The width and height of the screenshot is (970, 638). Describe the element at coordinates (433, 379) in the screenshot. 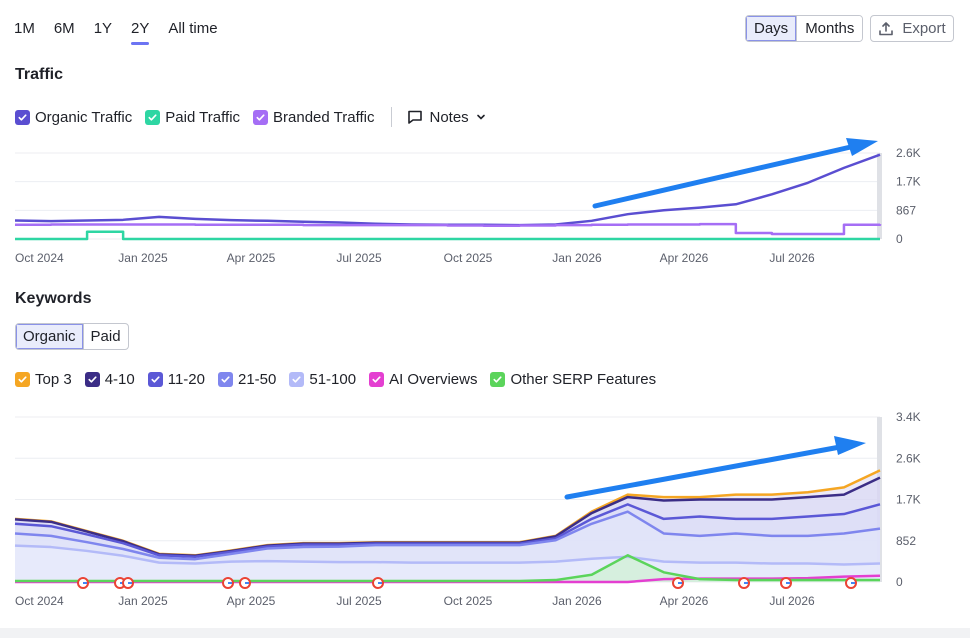

I see `legend-label: AI Overviews` at that location.